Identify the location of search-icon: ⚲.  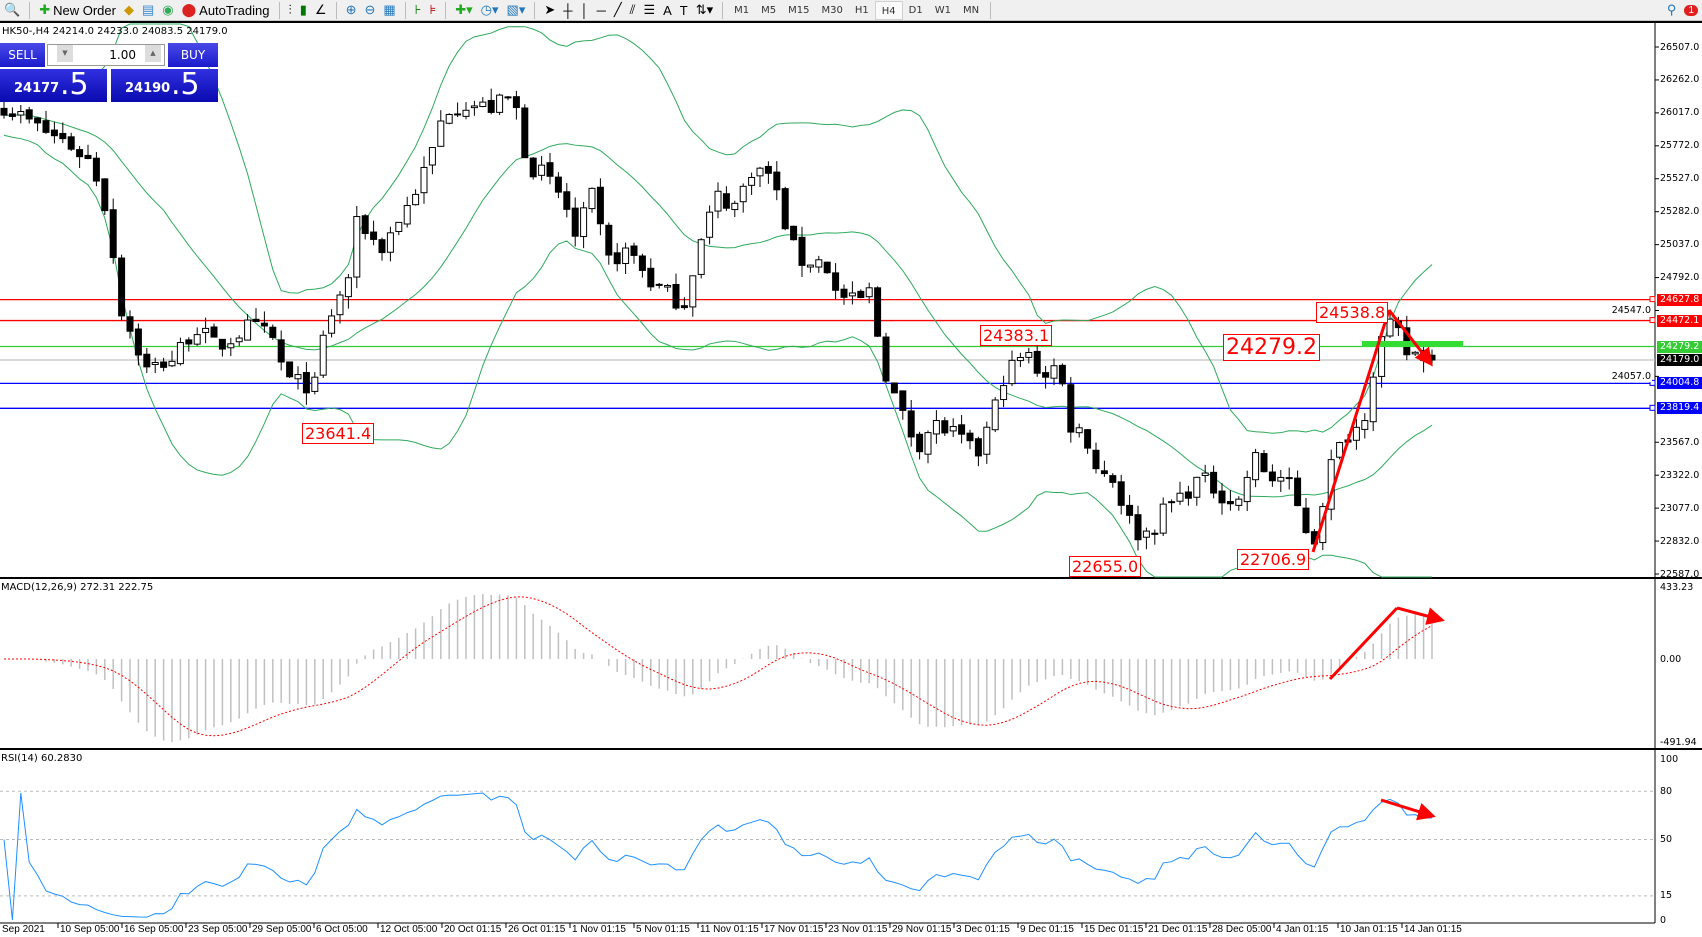
(1671, 9).